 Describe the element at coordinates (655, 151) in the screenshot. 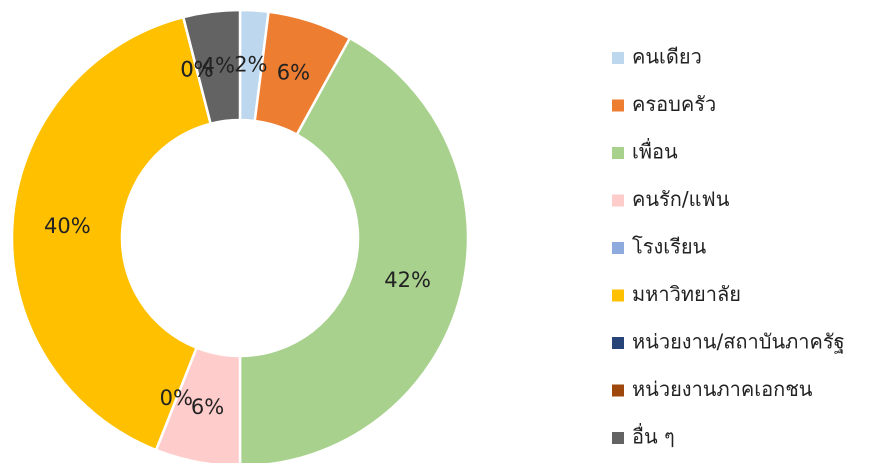

I see `legend-label: เพื่อน` at that location.